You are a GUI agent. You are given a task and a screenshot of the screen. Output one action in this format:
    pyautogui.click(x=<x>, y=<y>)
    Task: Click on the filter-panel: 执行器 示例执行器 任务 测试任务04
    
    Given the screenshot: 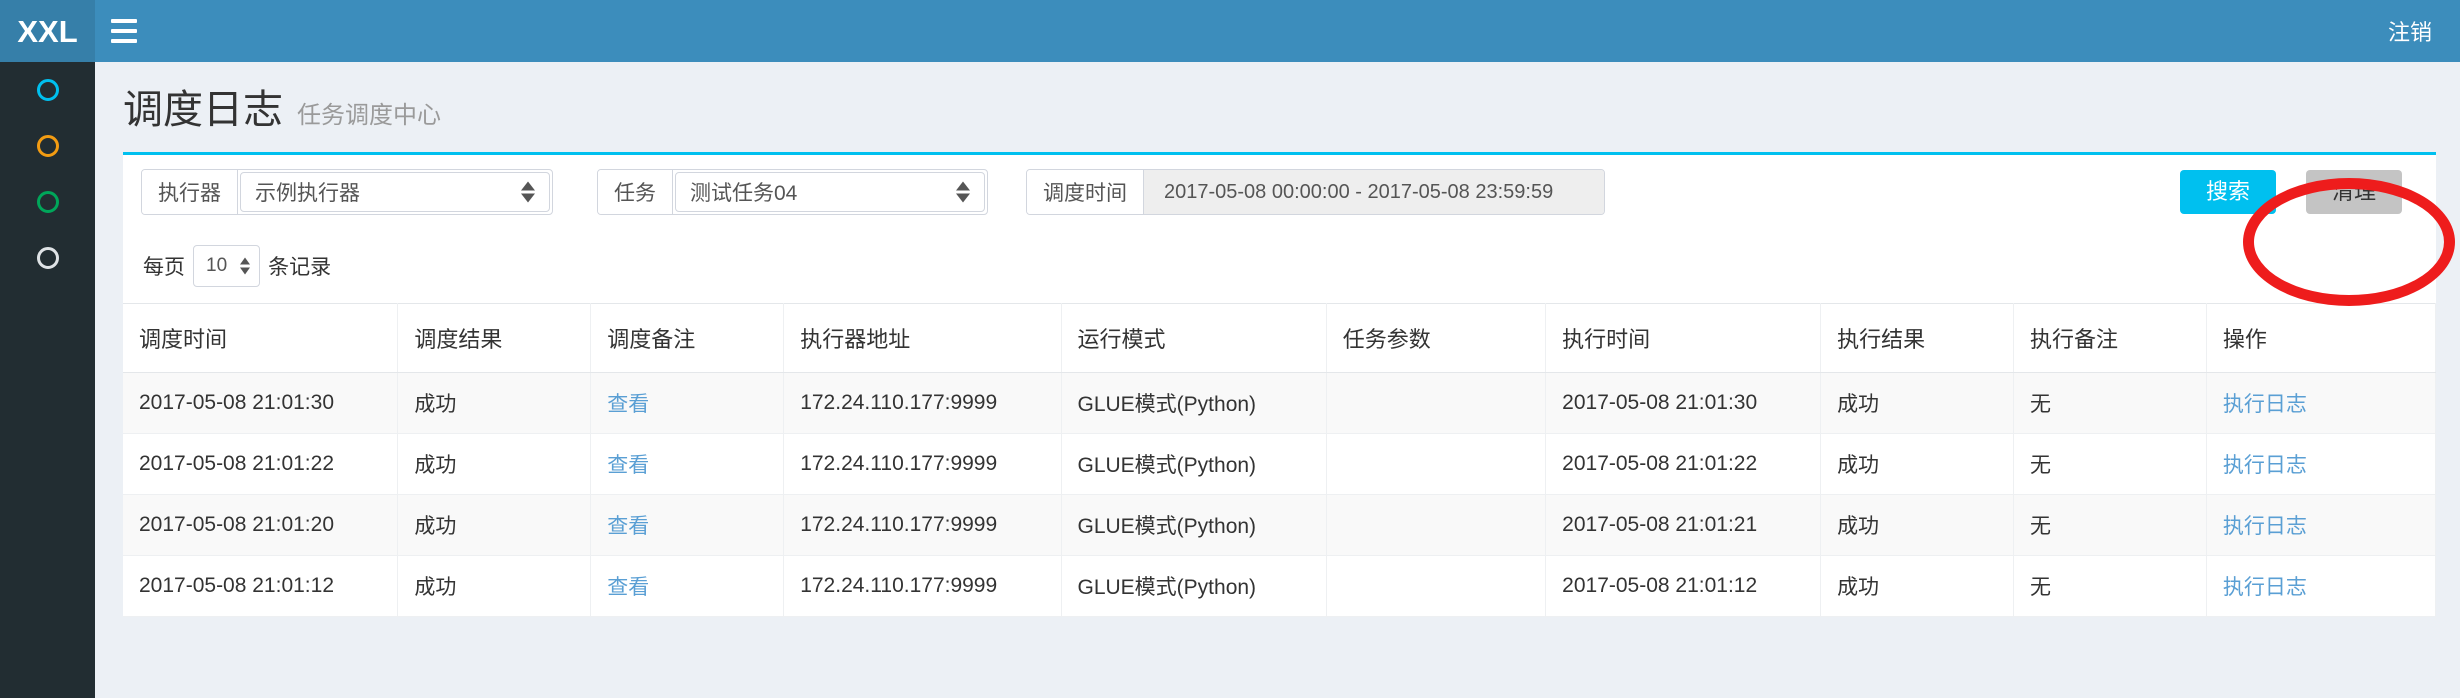 What is the action you would take?
    pyautogui.click(x=1279, y=190)
    